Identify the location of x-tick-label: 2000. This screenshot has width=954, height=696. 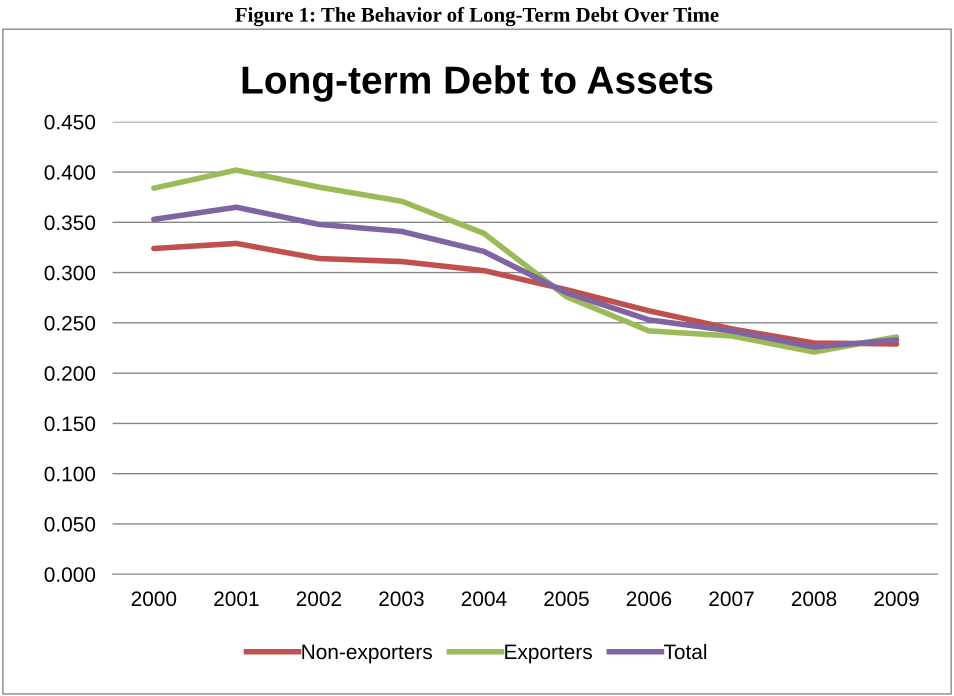
(154, 598).